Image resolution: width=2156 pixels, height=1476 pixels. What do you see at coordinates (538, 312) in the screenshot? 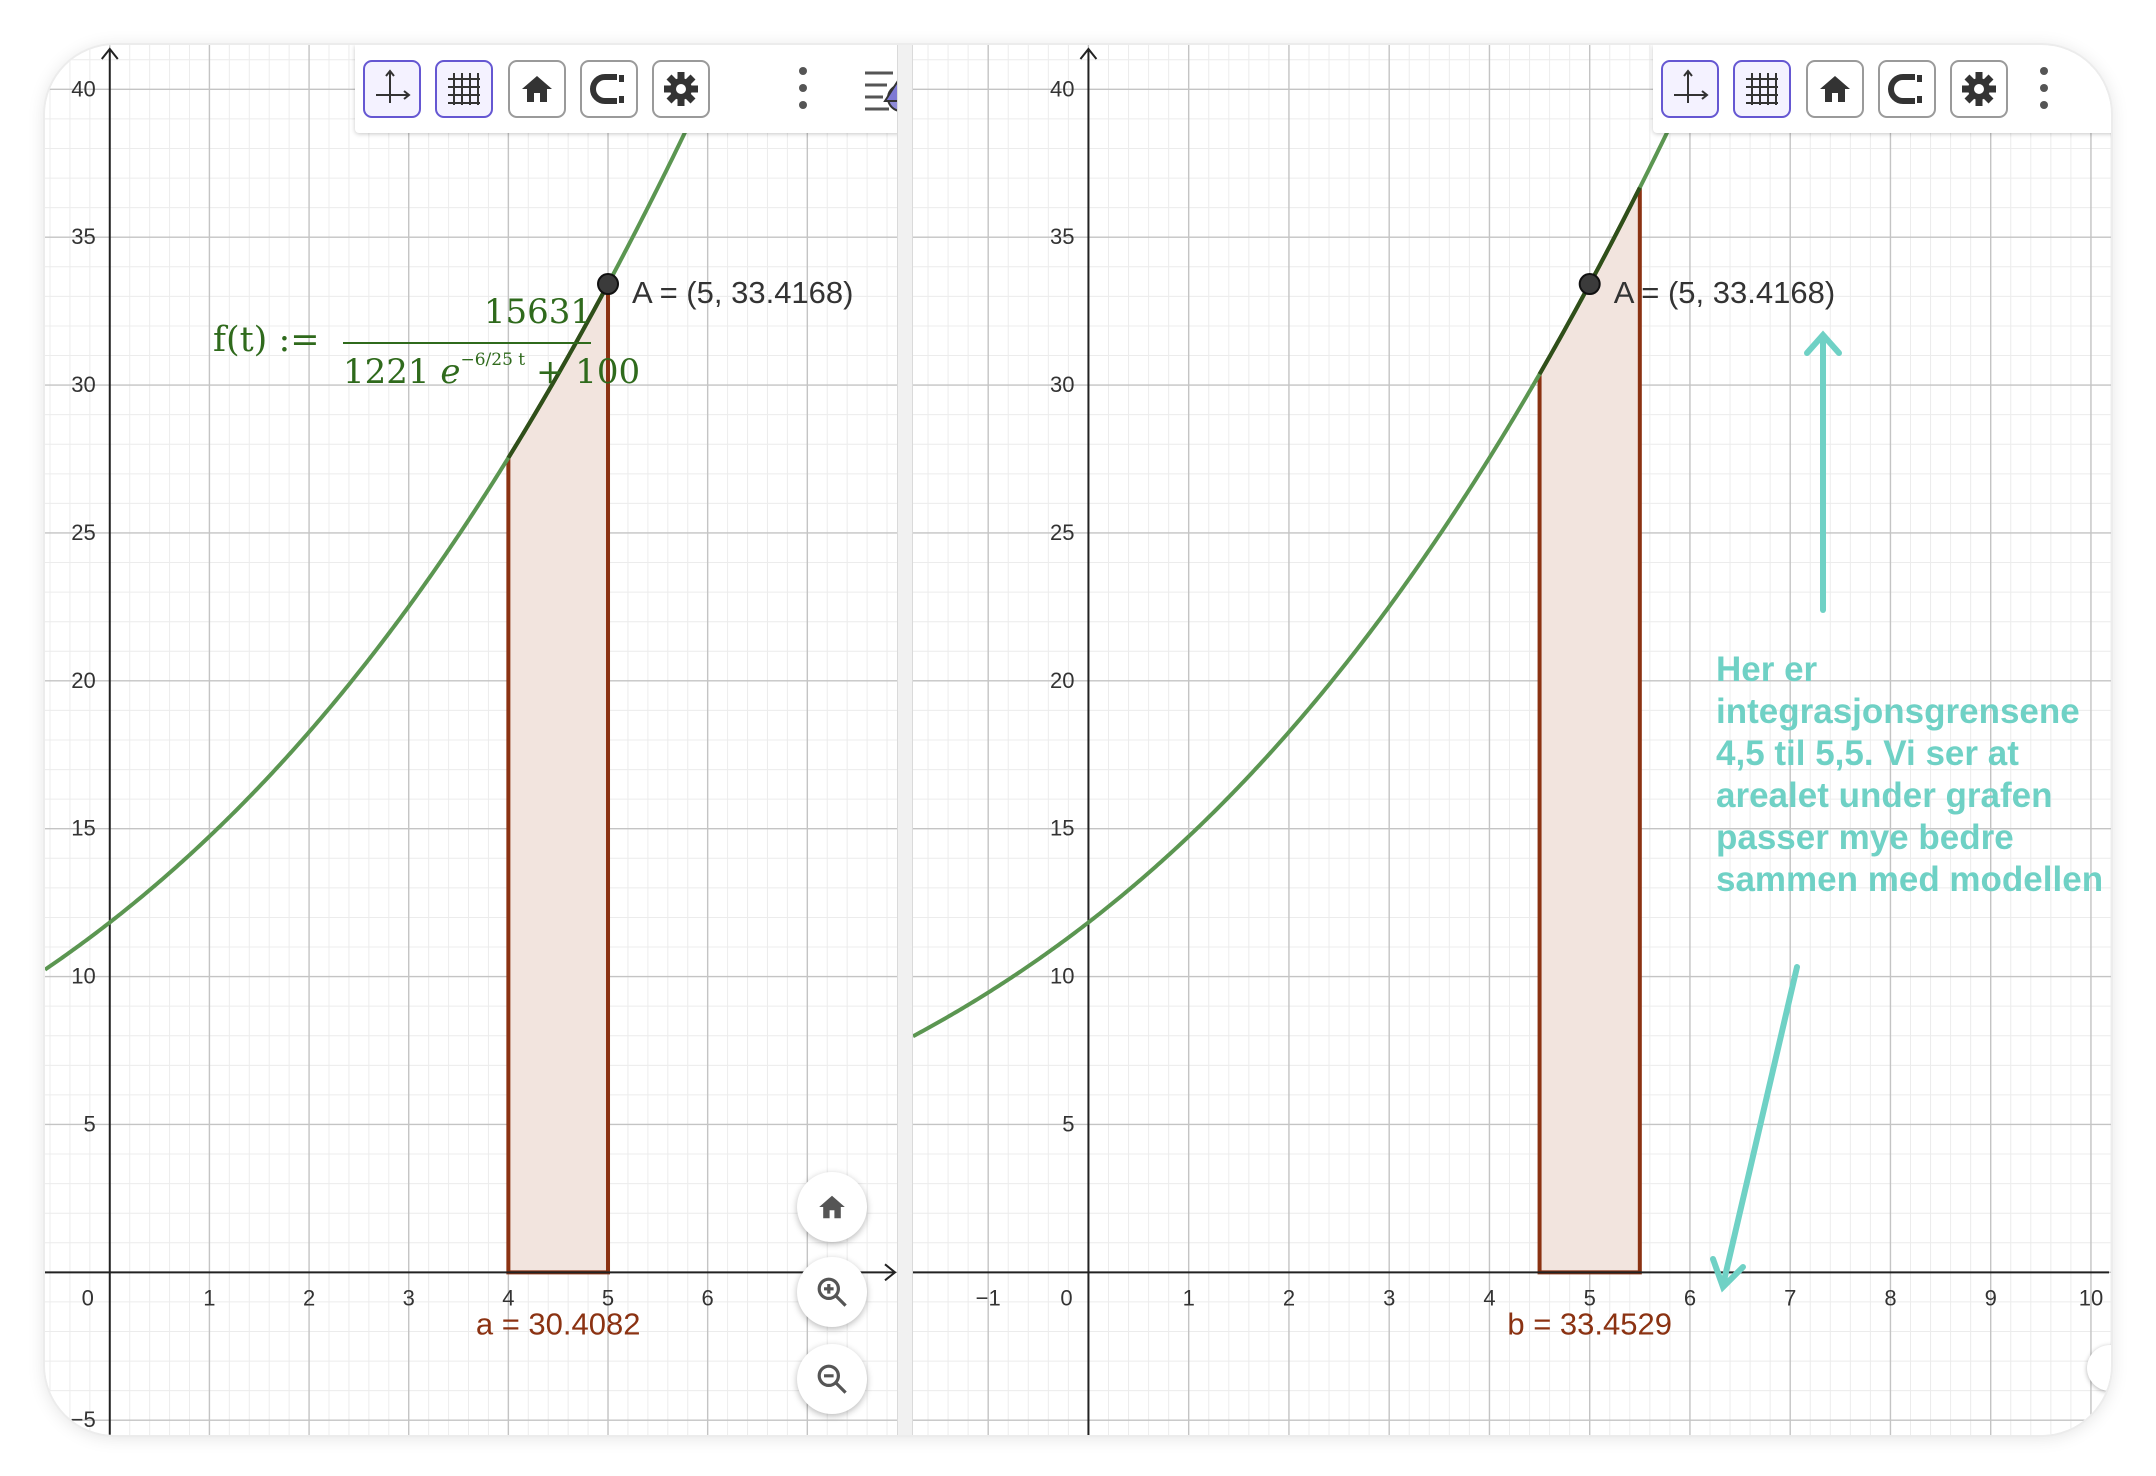
I see `formula-numerator: 15631` at bounding box center [538, 312].